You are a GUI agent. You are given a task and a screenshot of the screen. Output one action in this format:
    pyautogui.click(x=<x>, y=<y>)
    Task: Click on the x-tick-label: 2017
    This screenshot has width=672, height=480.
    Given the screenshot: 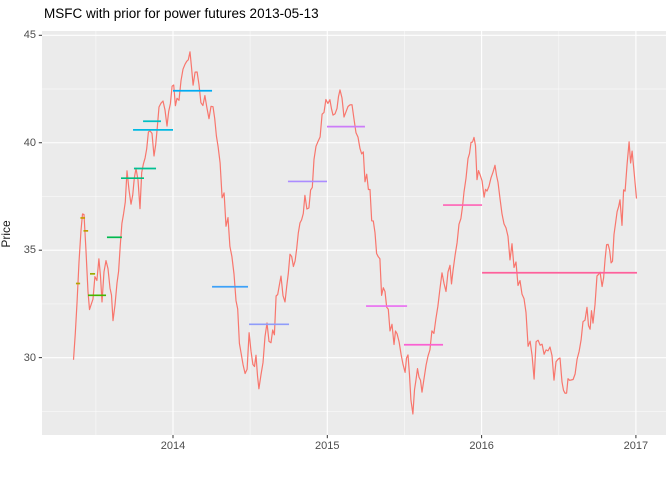 What is the action you would take?
    pyautogui.click(x=636, y=446)
    